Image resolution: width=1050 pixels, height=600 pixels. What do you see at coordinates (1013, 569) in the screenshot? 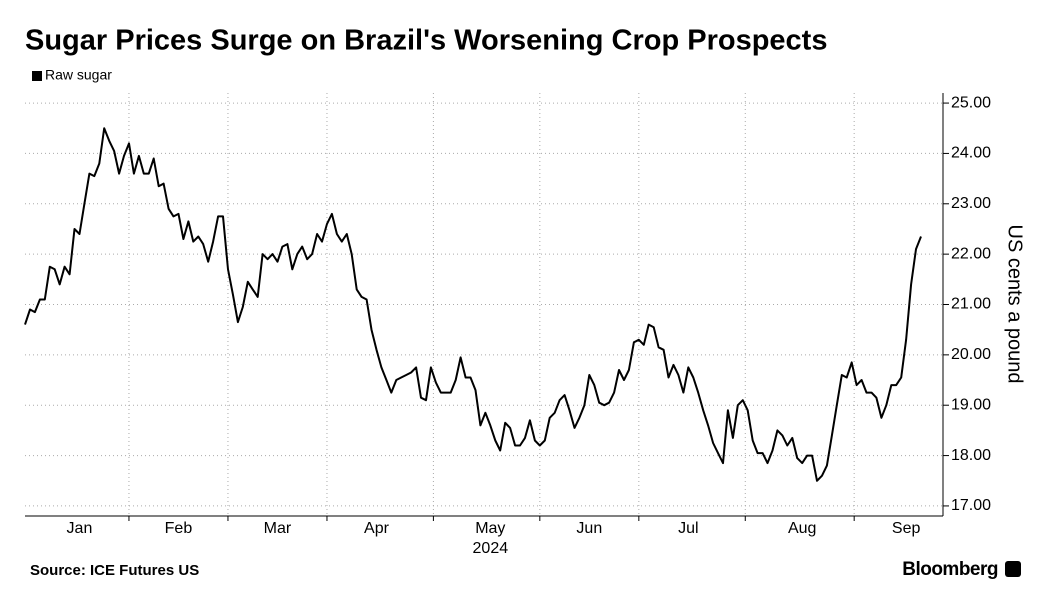
I see `brand-icon` at bounding box center [1013, 569].